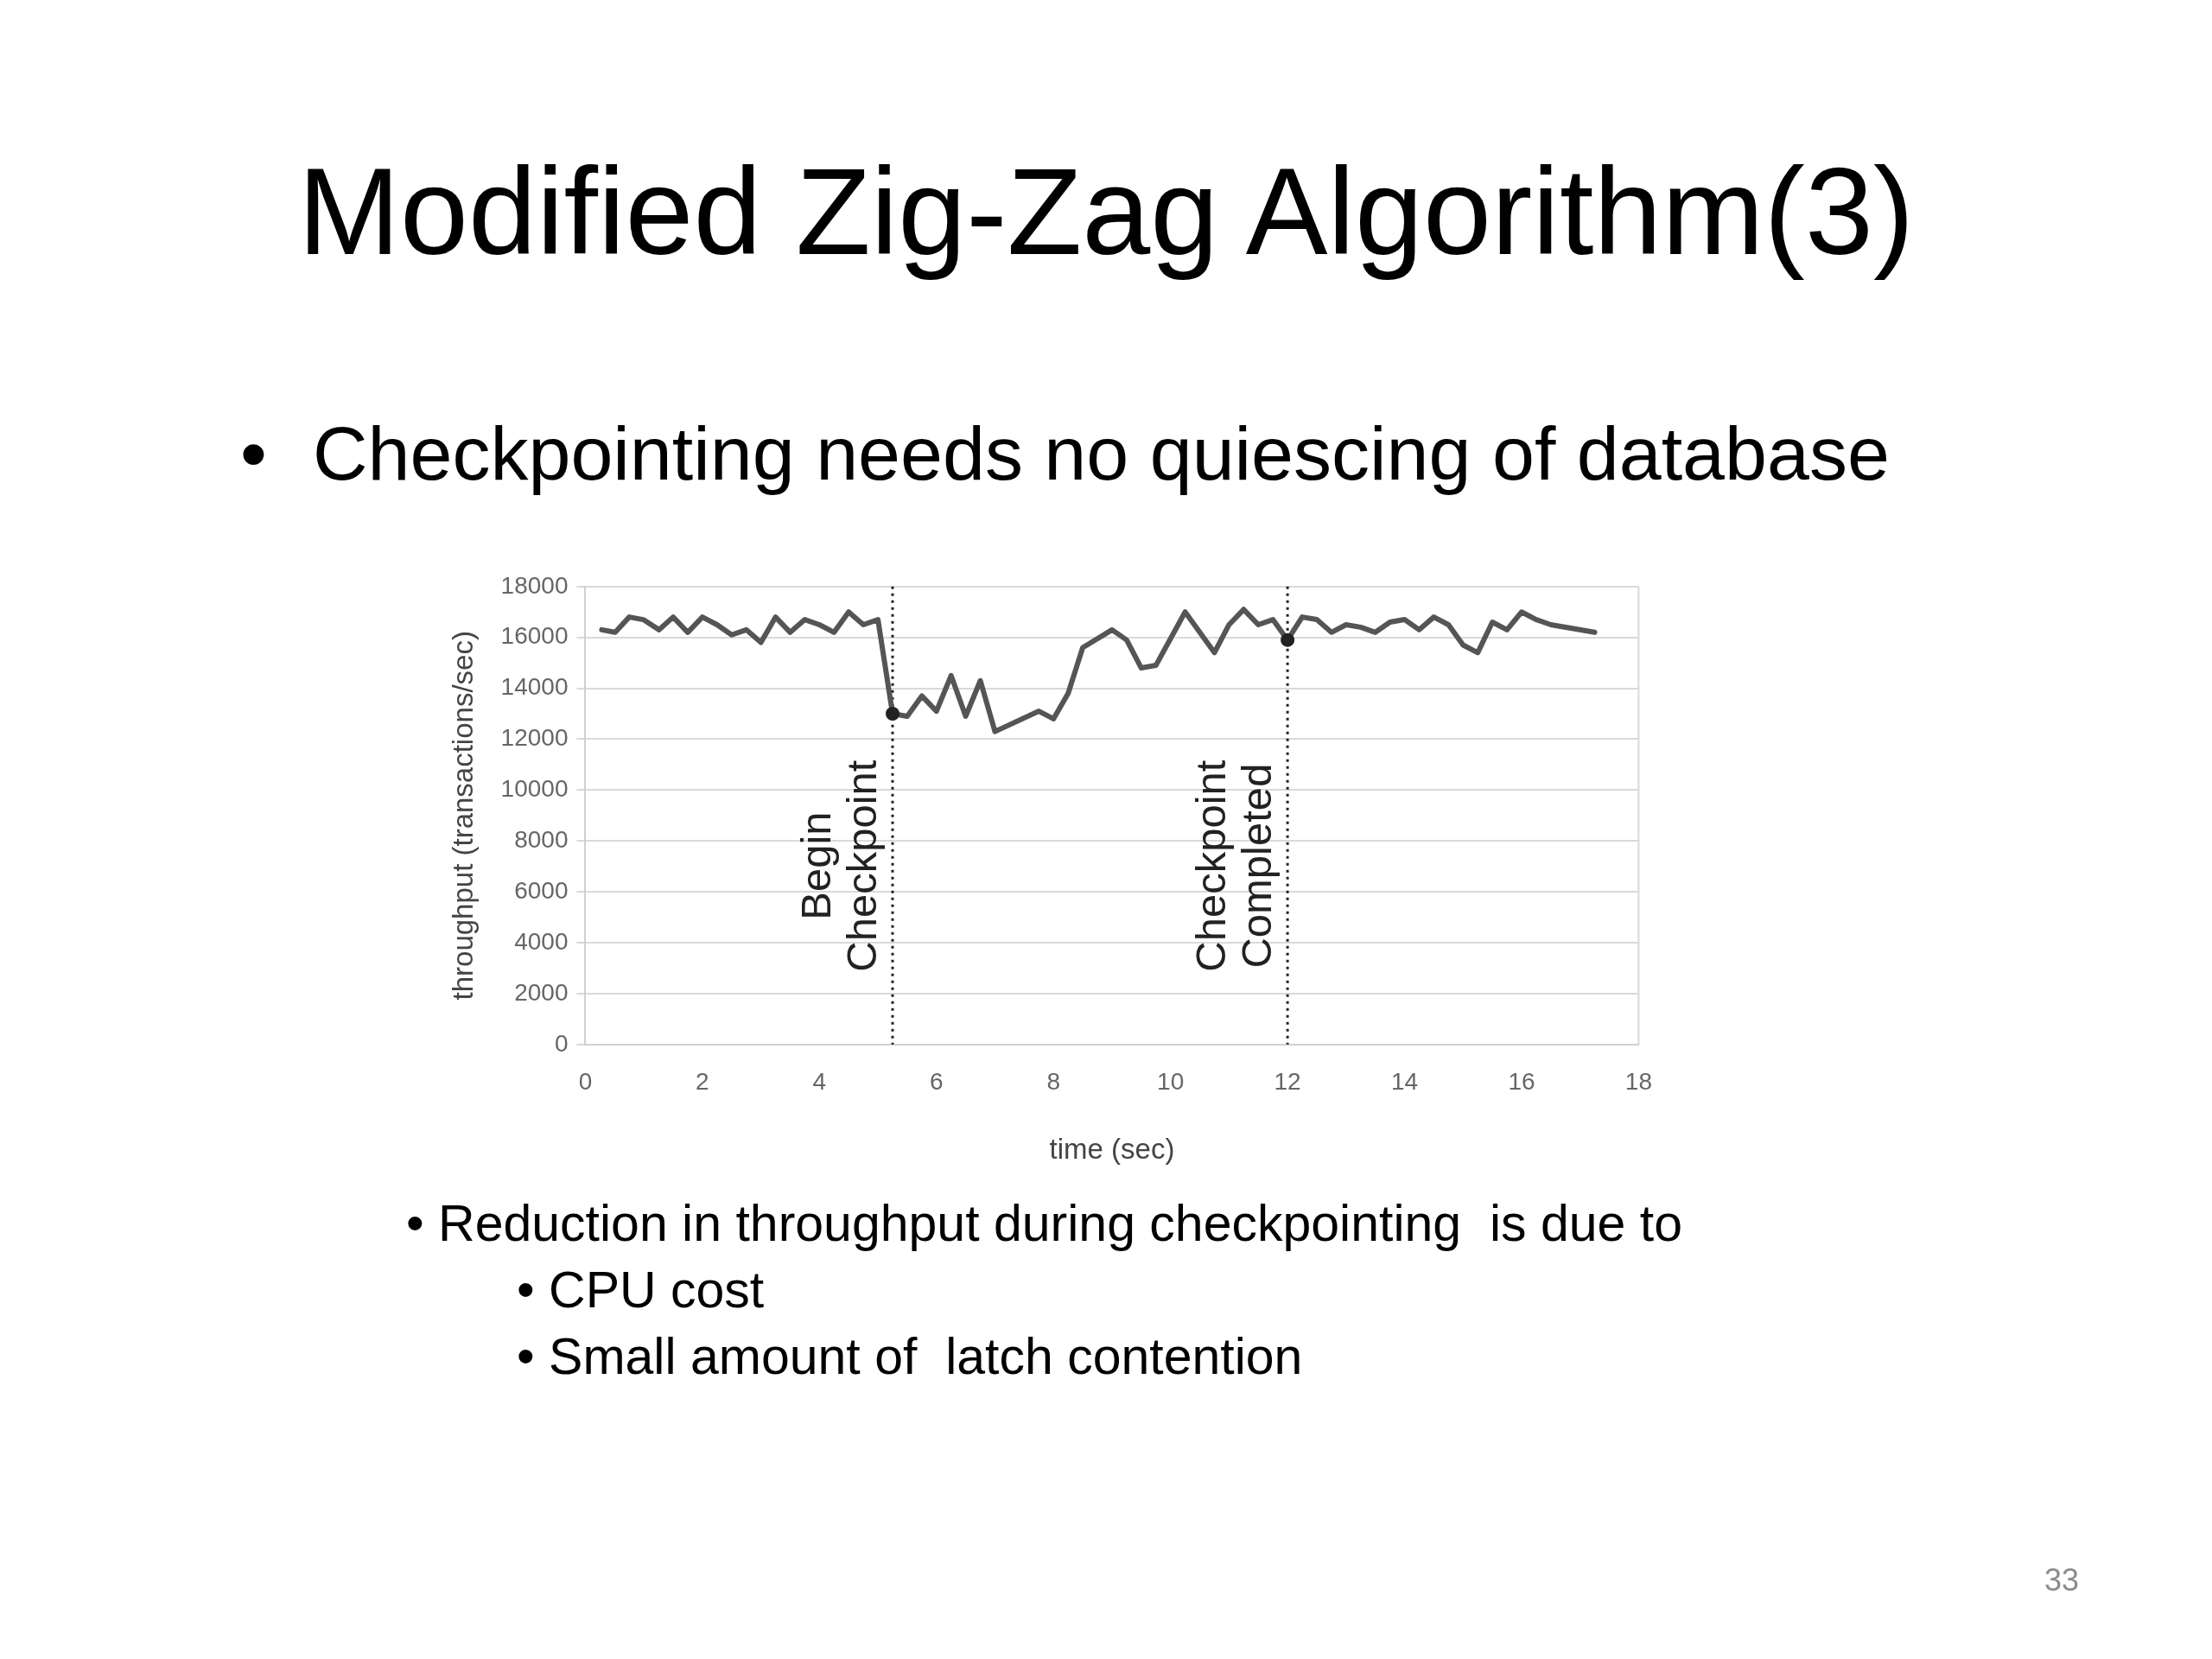 The image size is (2212, 1659). Describe the element at coordinates (1287, 1082) in the screenshot. I see `x-tick-label: 12` at that location.